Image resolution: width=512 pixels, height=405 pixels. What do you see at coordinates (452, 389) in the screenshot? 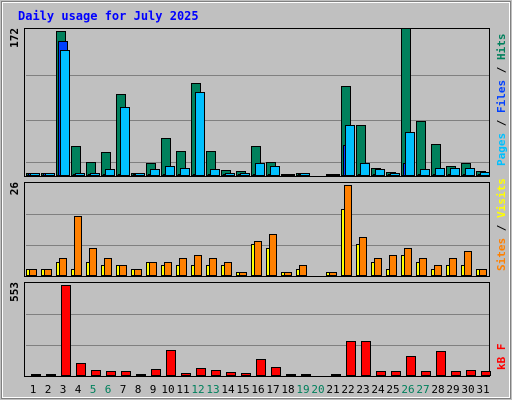
I see `x-tick-label-day-29: 29` at bounding box center [452, 389].